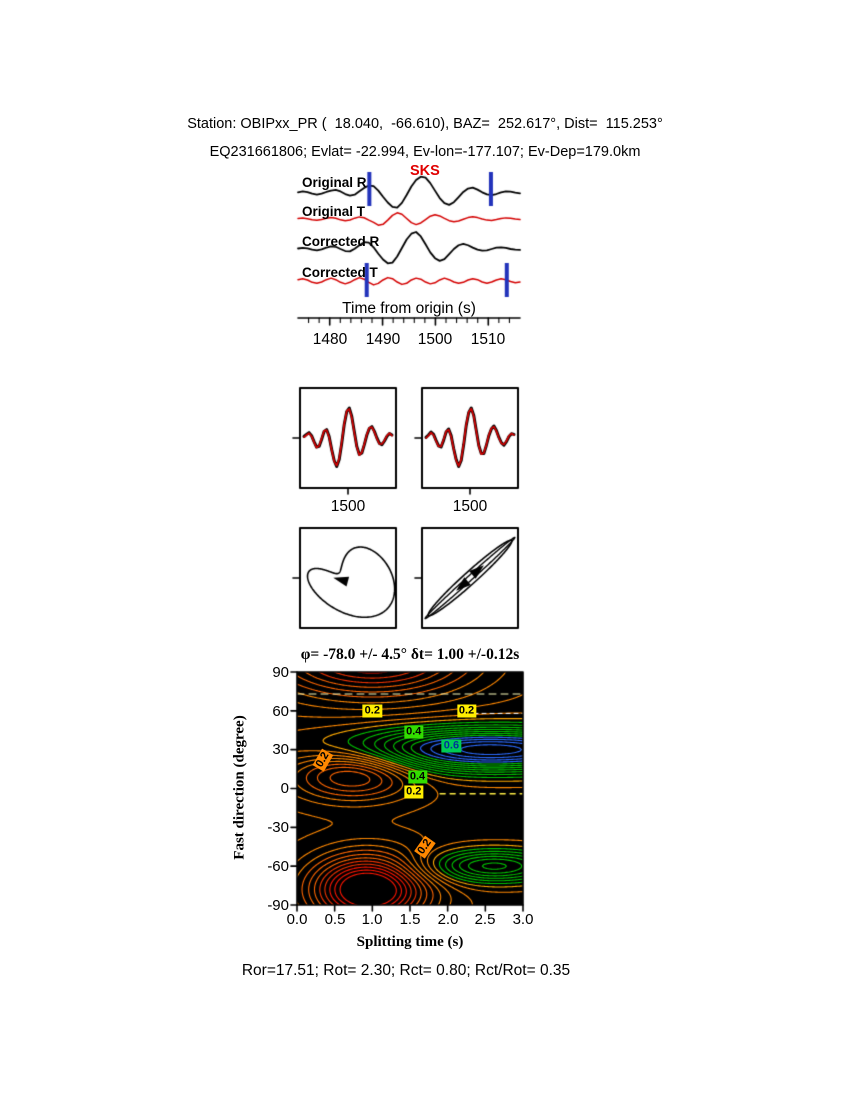 The height and width of the screenshot is (1100, 850). Describe the element at coordinates (278, 866) in the screenshot. I see `contour-ytick-label: -60` at that location.